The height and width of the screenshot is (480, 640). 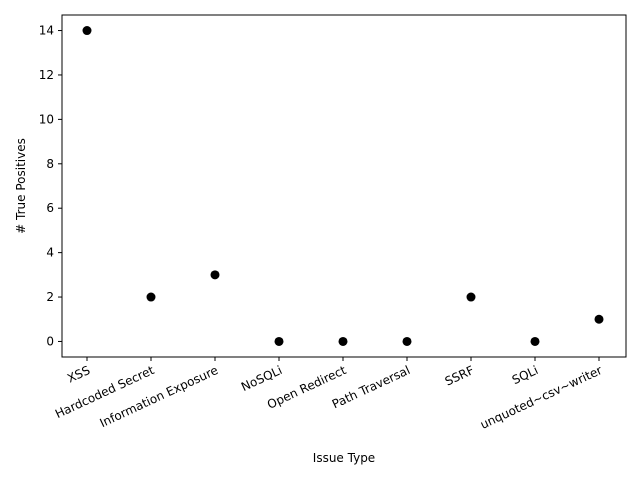 What do you see at coordinates (78, 374) in the screenshot?
I see `x-tick-label: XSS` at bounding box center [78, 374].